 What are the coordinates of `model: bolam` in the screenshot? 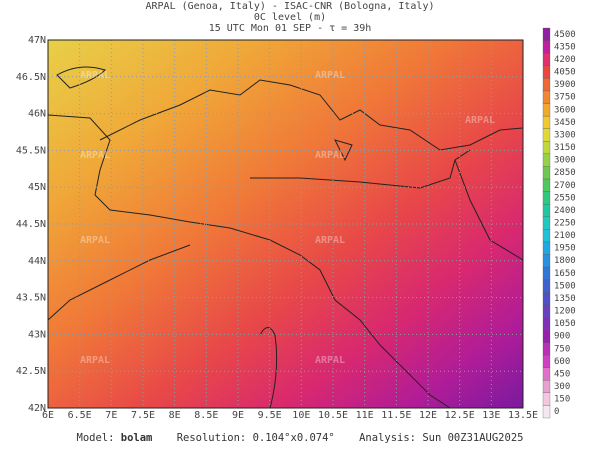 It's located at (136, 438).